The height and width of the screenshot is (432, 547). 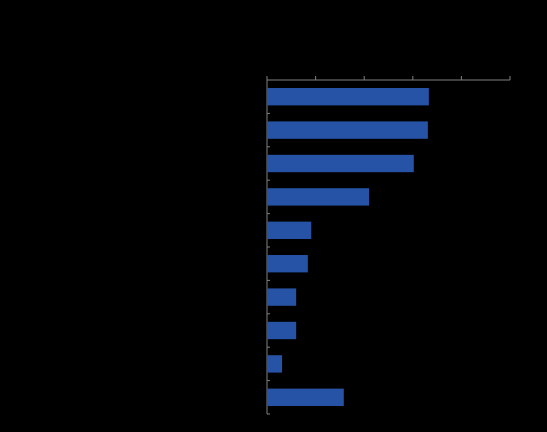 I want to click on x-tick-label: 1, so click(x=316, y=68).